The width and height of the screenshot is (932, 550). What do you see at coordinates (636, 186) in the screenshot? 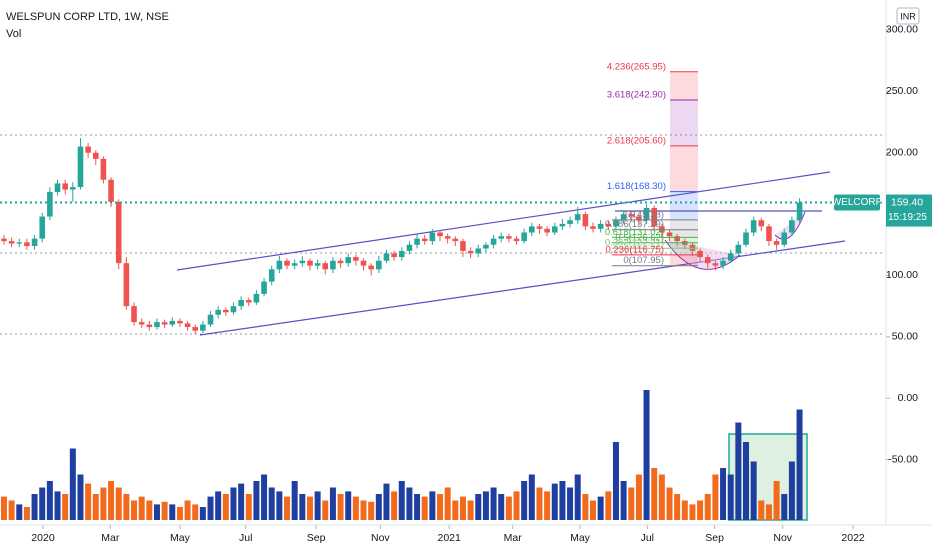
I see `fib-label: 1.618(168.30)` at bounding box center [636, 186].